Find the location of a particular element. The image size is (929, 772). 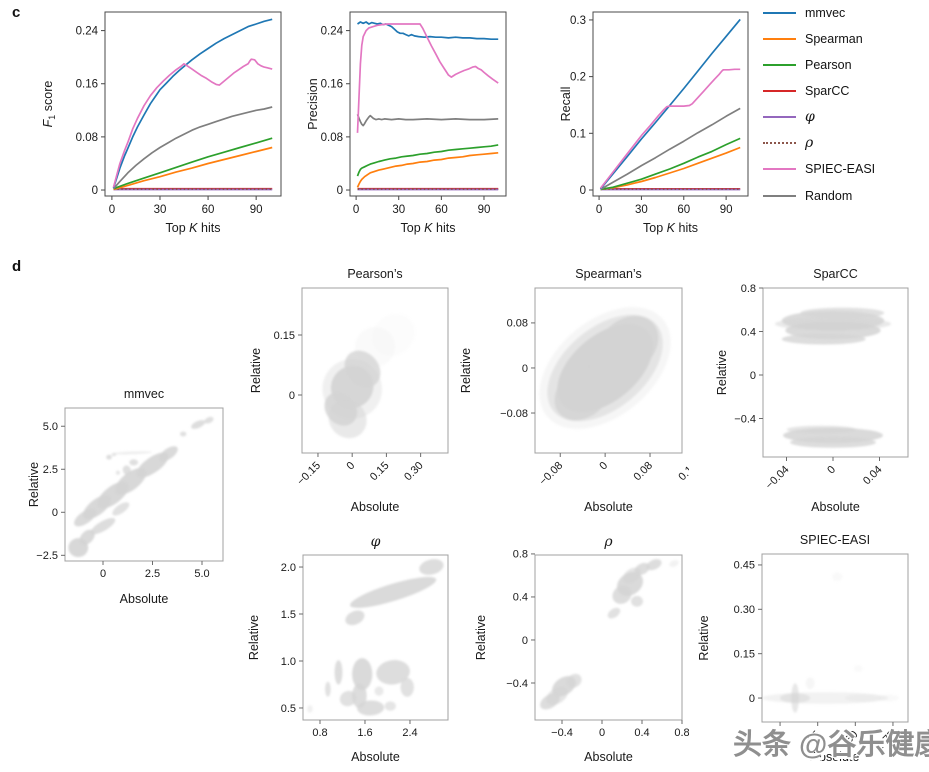

panel-d-label: d is located at coordinates (17, 266).